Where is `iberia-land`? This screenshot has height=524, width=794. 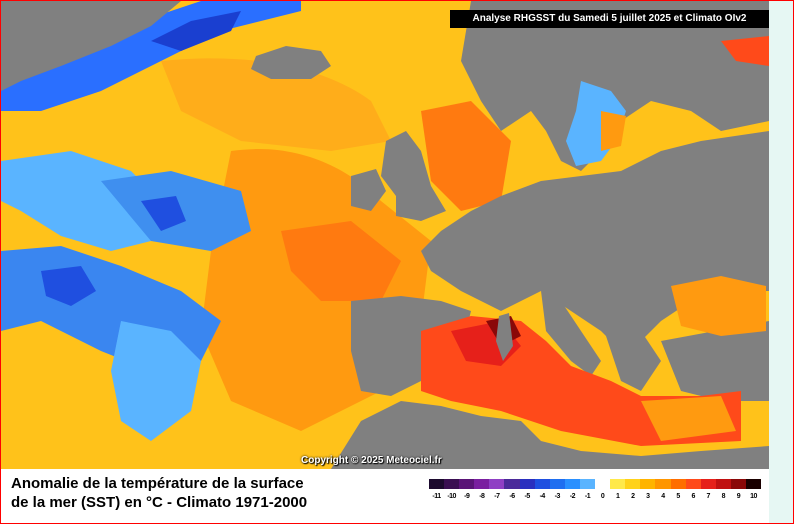 iberia-land is located at coordinates (411, 346).